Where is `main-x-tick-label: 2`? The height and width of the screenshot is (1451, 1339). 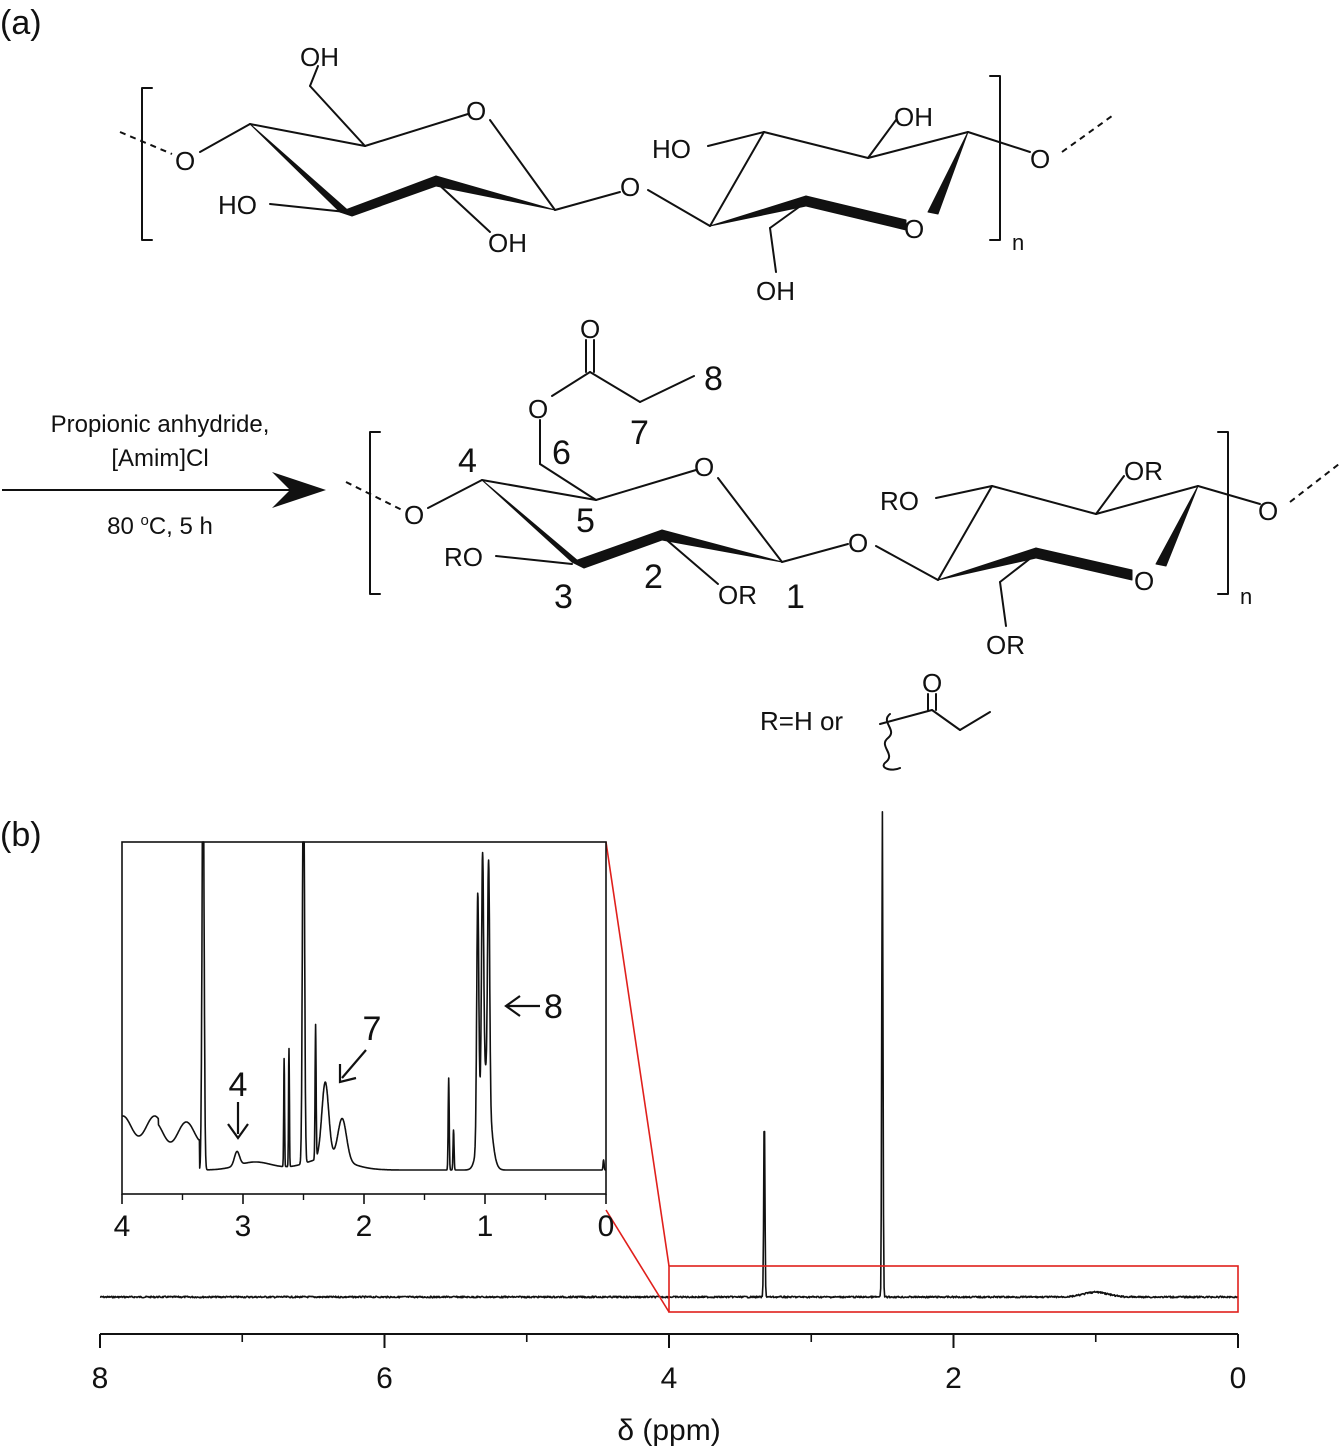
main-x-tick-label: 2 is located at coordinates (953, 1378).